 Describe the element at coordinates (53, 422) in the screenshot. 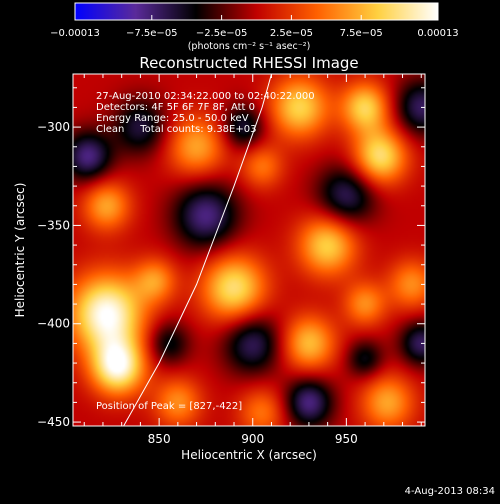

I see `y-tick-label: −450` at that location.